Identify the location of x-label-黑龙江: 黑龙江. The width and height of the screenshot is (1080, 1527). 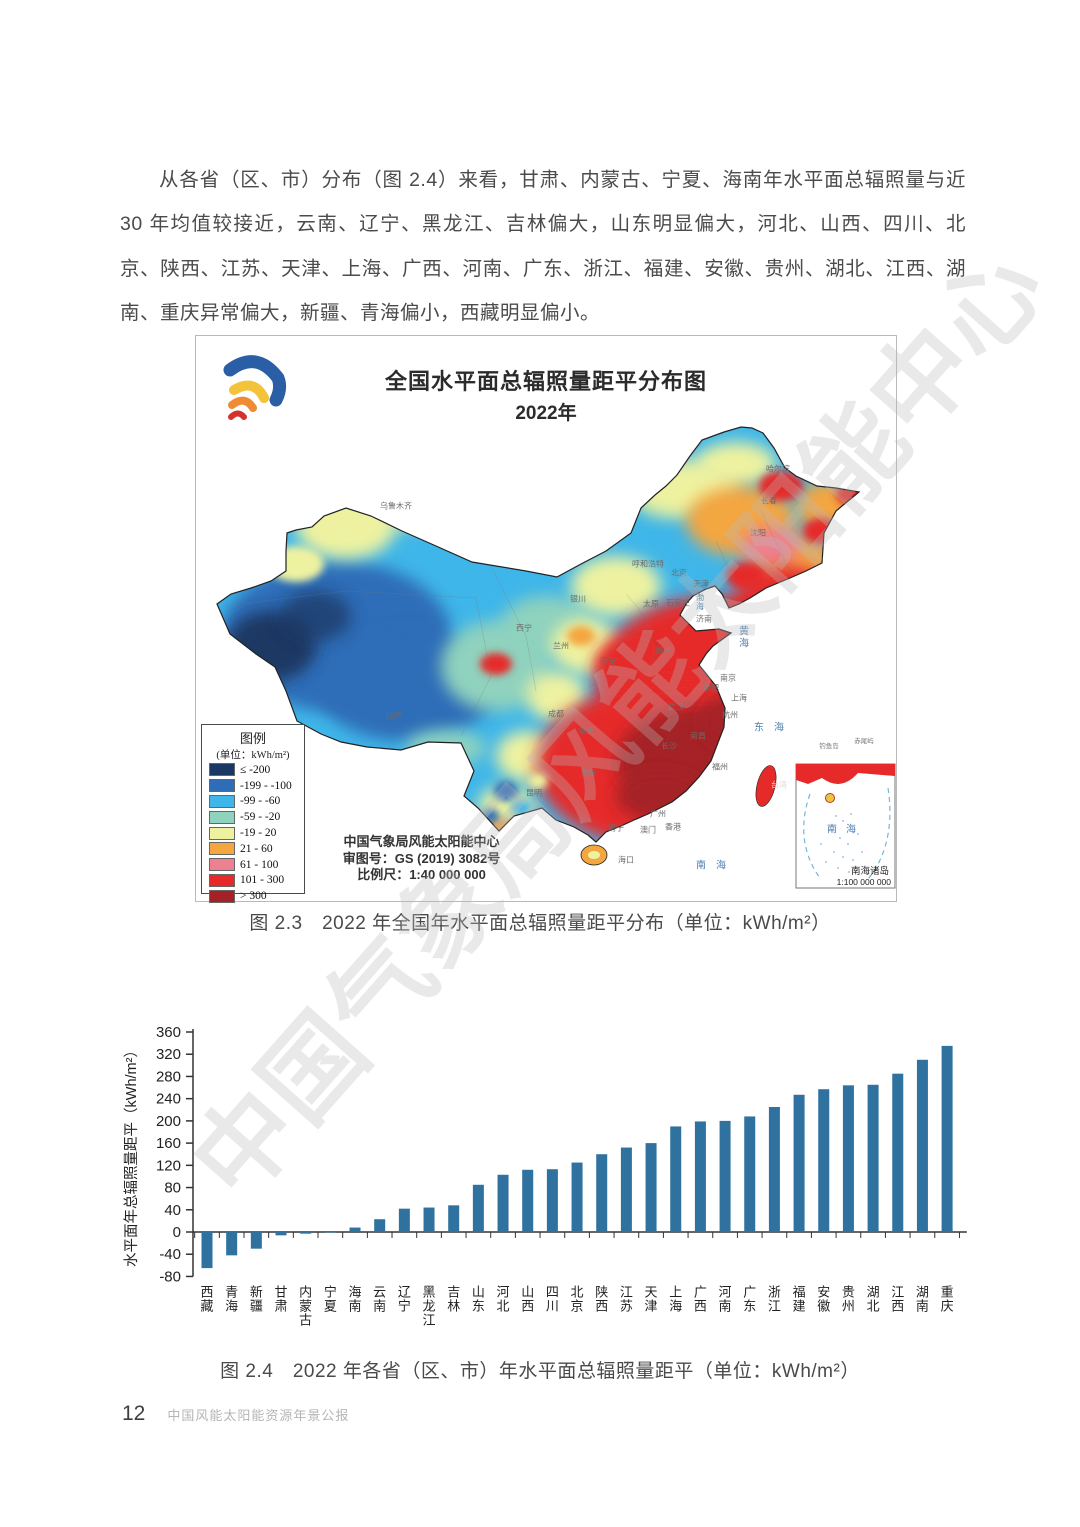
(429, 1305).